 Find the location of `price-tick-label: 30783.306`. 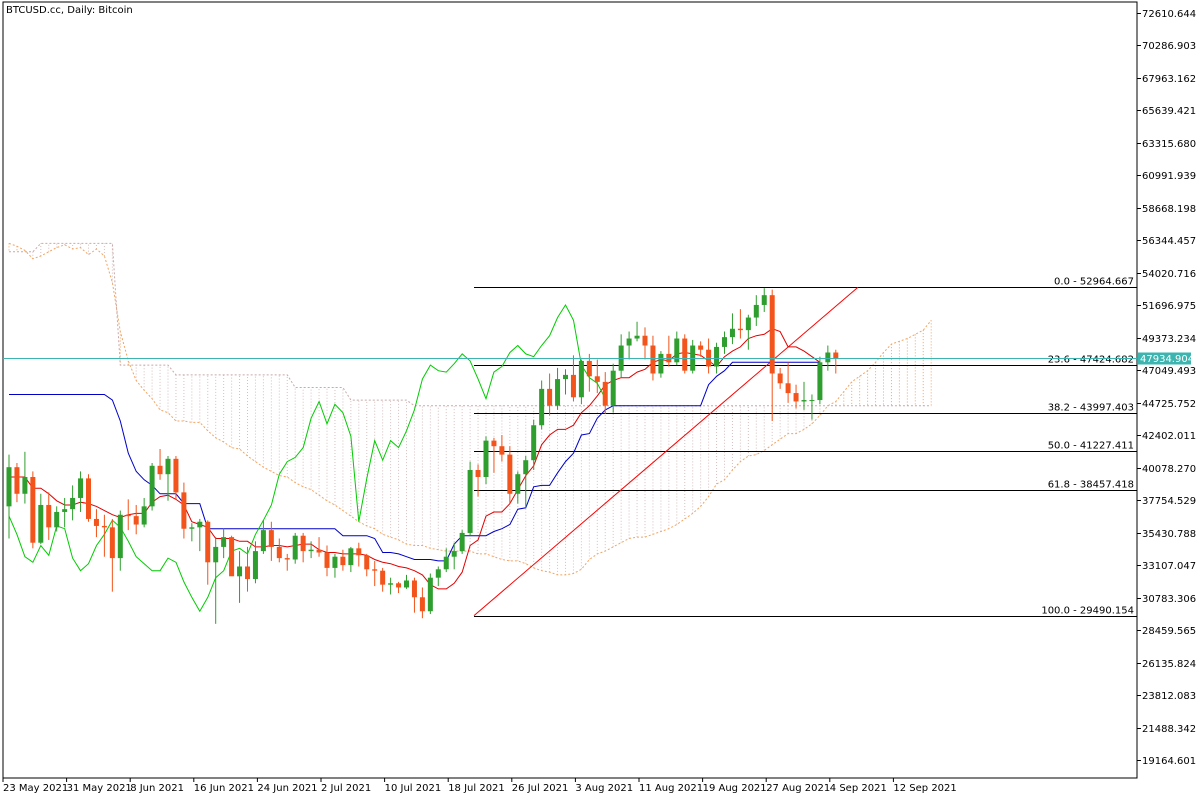

price-tick-label: 30783.306 is located at coordinates (1169, 599).